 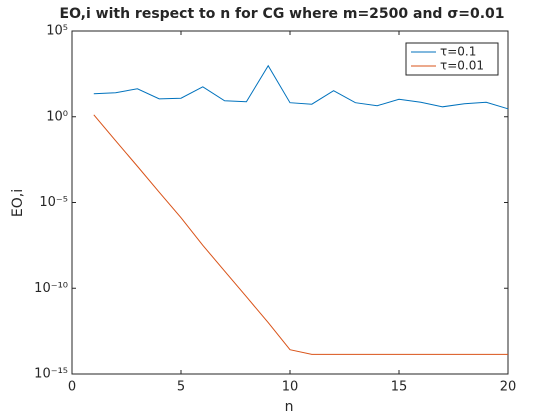 What do you see at coordinates (508, 387) in the screenshot?
I see `x-tick-label: 20` at bounding box center [508, 387].